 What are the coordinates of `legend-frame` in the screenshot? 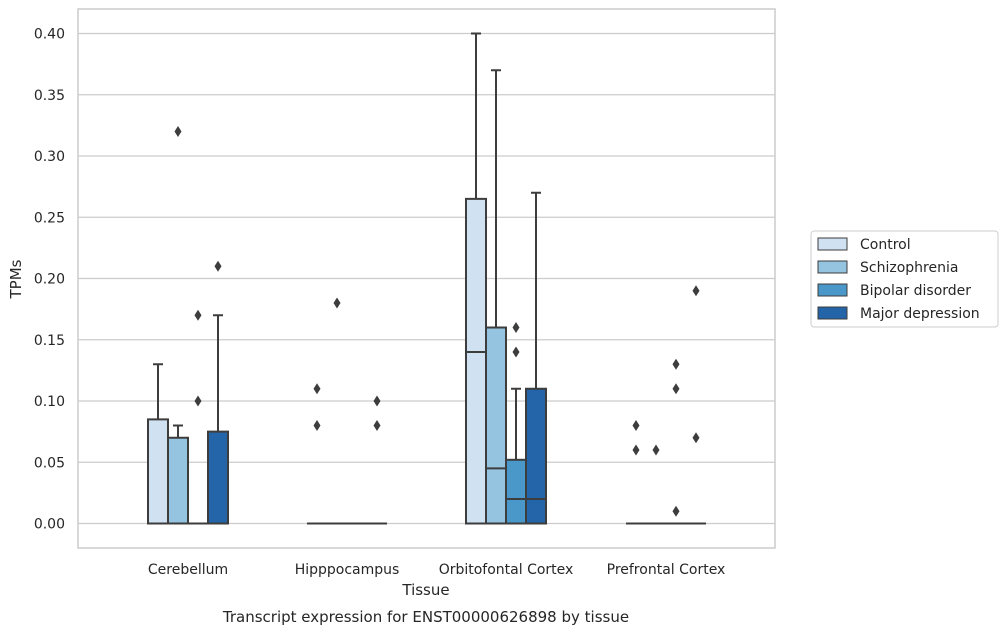 It's located at (904, 279).